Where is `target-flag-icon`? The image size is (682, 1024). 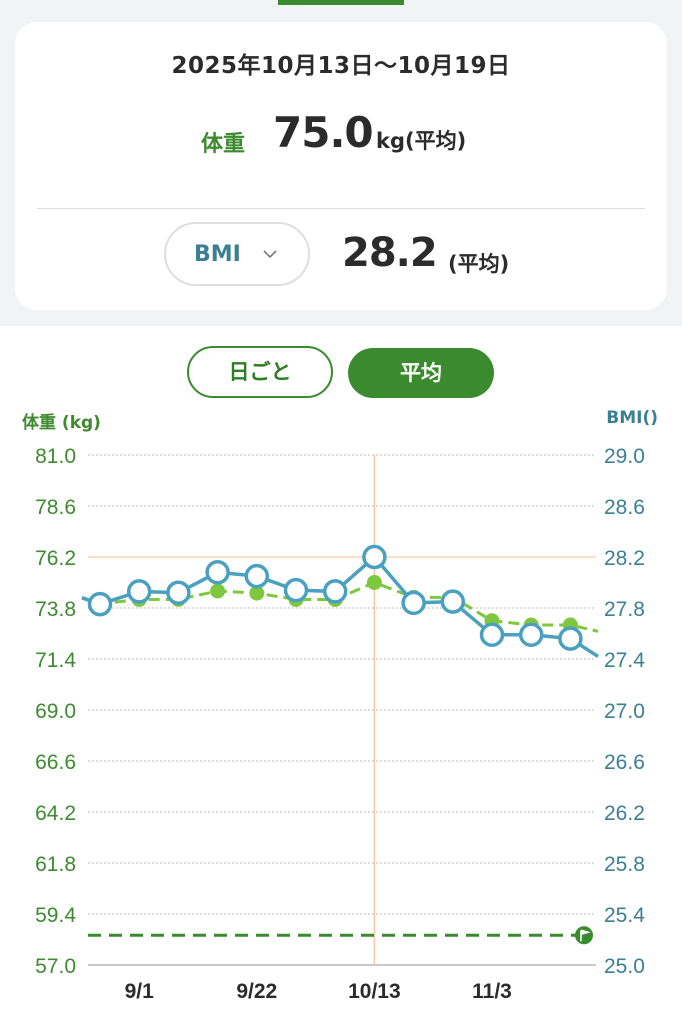
target-flag-icon is located at coordinates (584, 935).